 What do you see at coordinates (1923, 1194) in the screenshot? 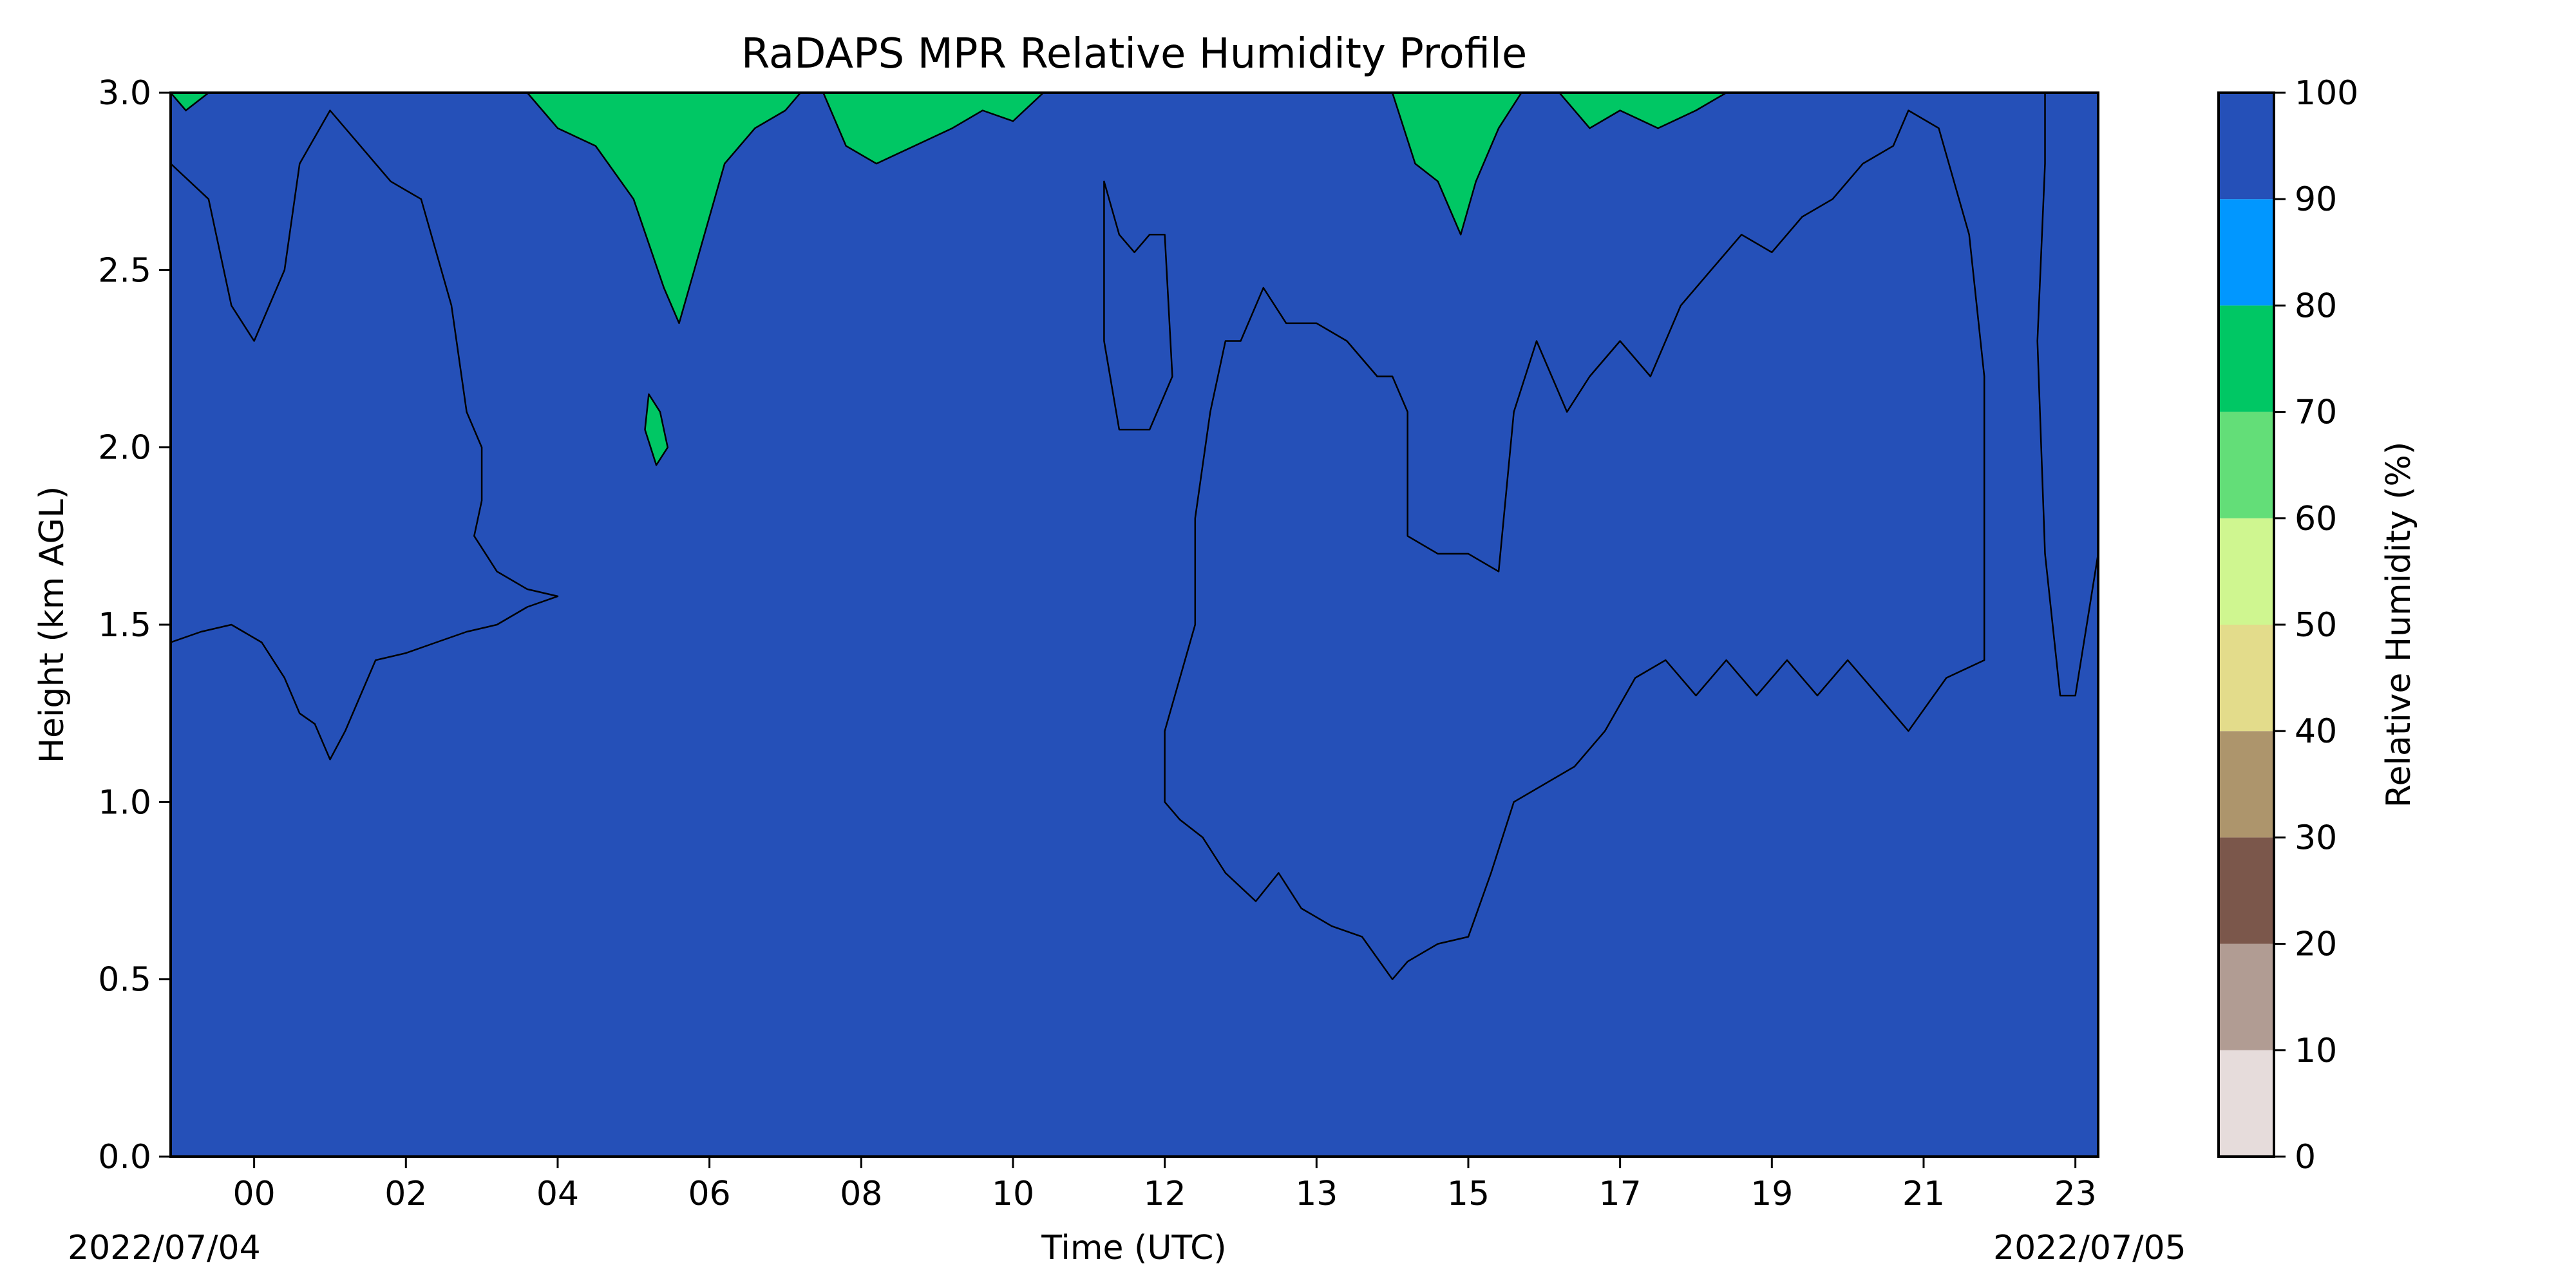
I see `x-tick-label-21: 21` at bounding box center [1923, 1194].